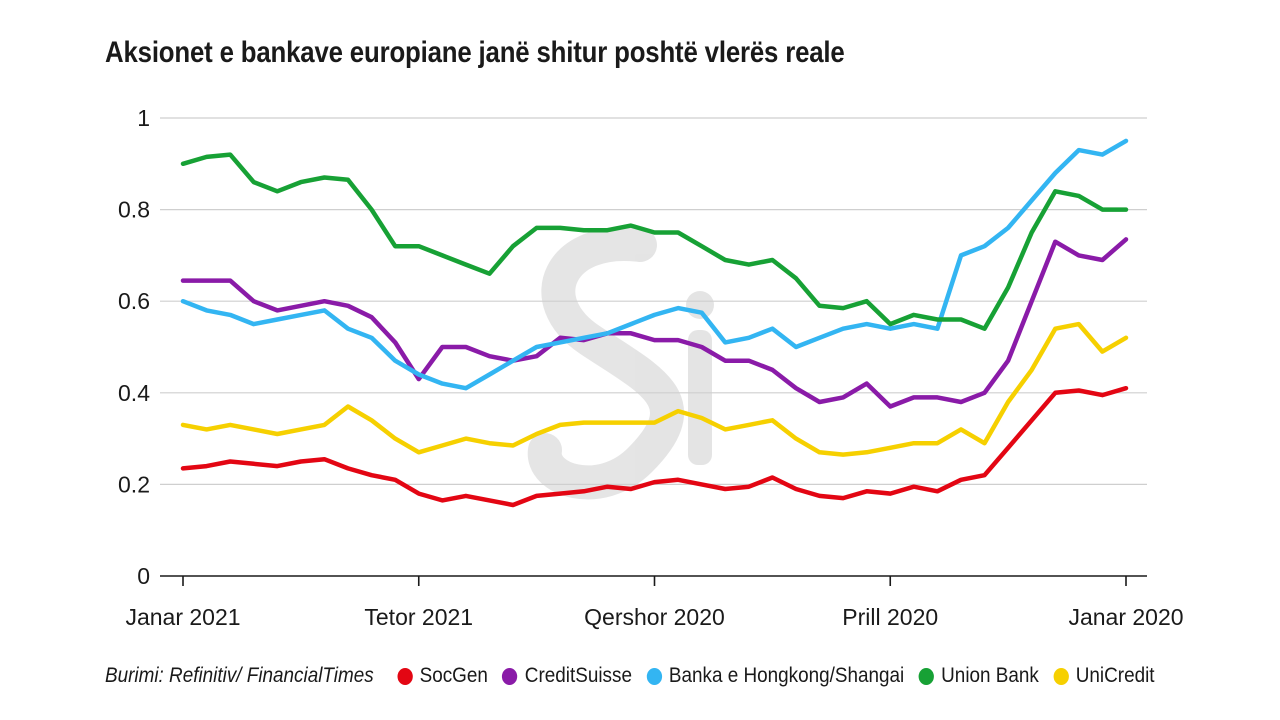 The image size is (1280, 720). I want to click on legend-item-unicredit: UniCredit, so click(1104, 676).